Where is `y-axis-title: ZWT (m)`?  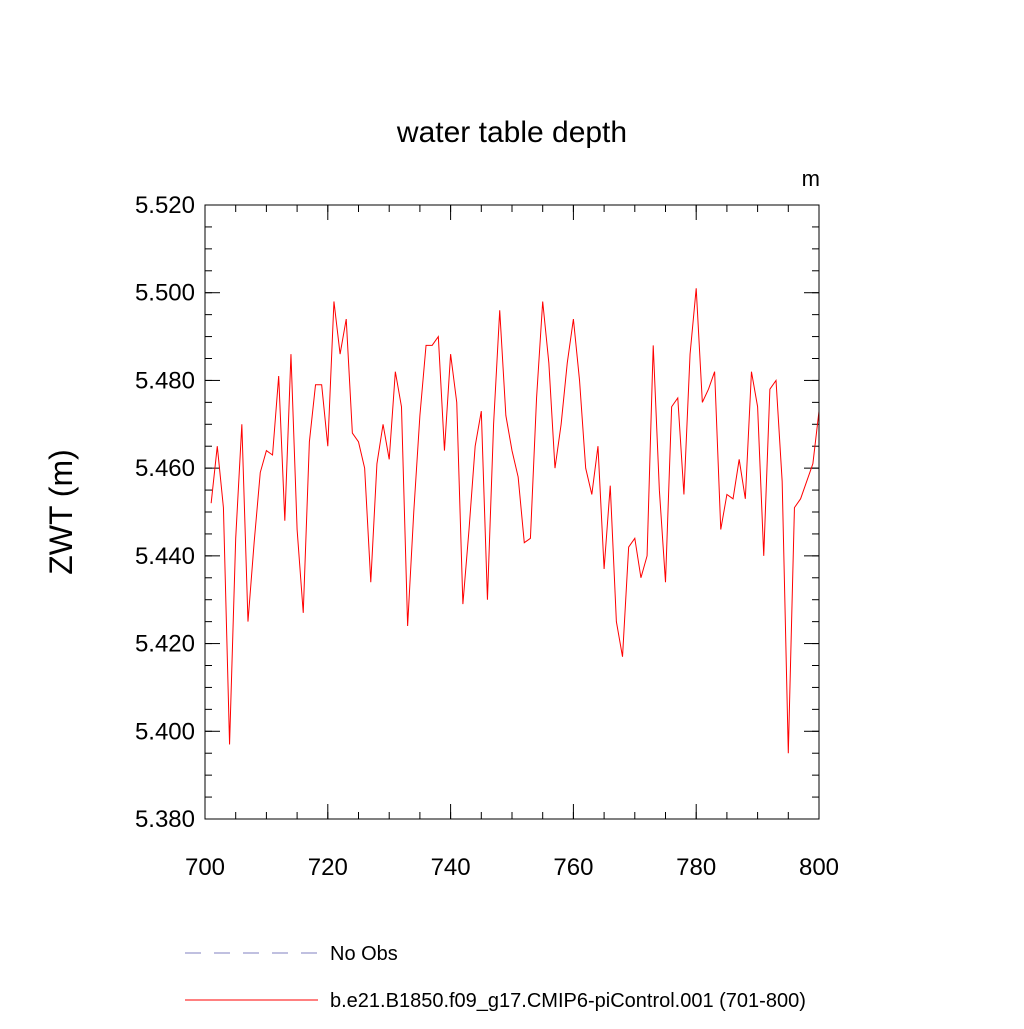
y-axis-title: ZWT (m) is located at coordinates (61, 512).